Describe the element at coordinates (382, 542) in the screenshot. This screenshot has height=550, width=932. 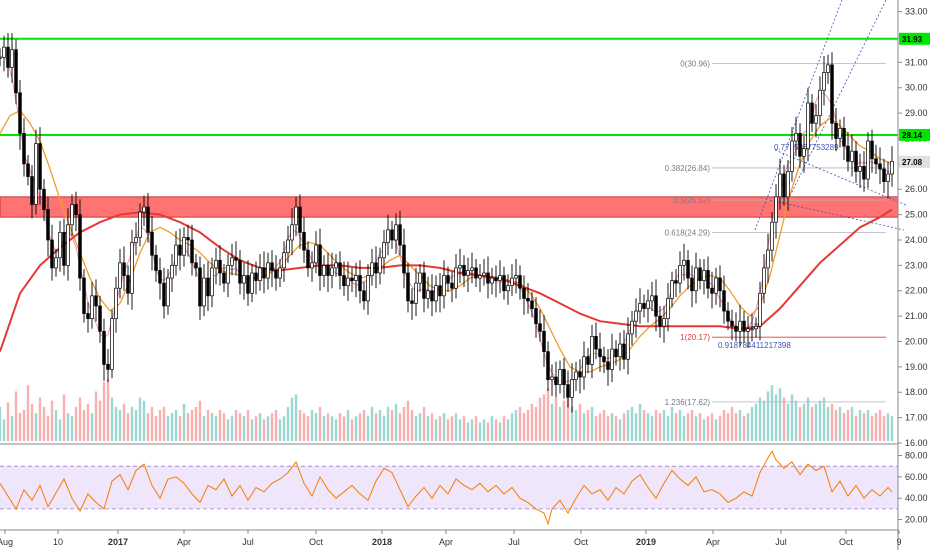
I see `time-tick-label: 2018` at that location.